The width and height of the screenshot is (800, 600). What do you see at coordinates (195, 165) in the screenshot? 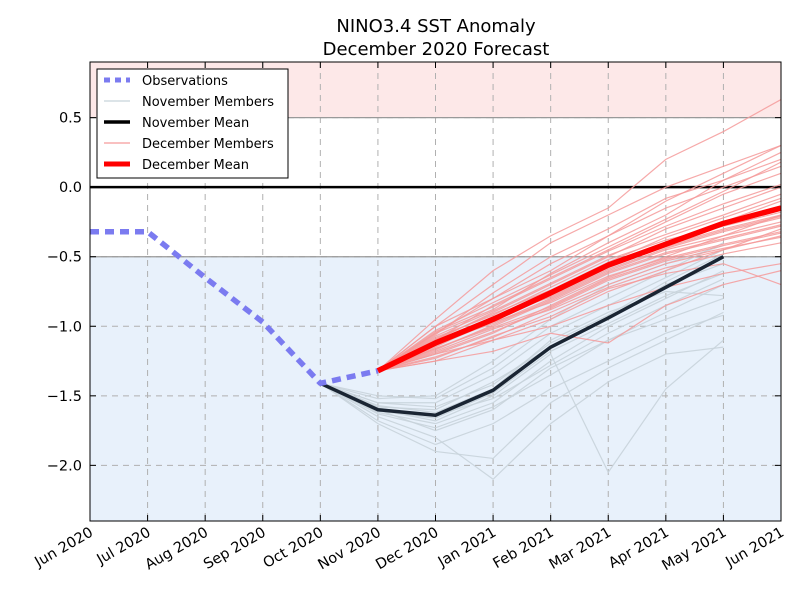
I see `legend-label-december-mean: December Mean` at bounding box center [195, 165].